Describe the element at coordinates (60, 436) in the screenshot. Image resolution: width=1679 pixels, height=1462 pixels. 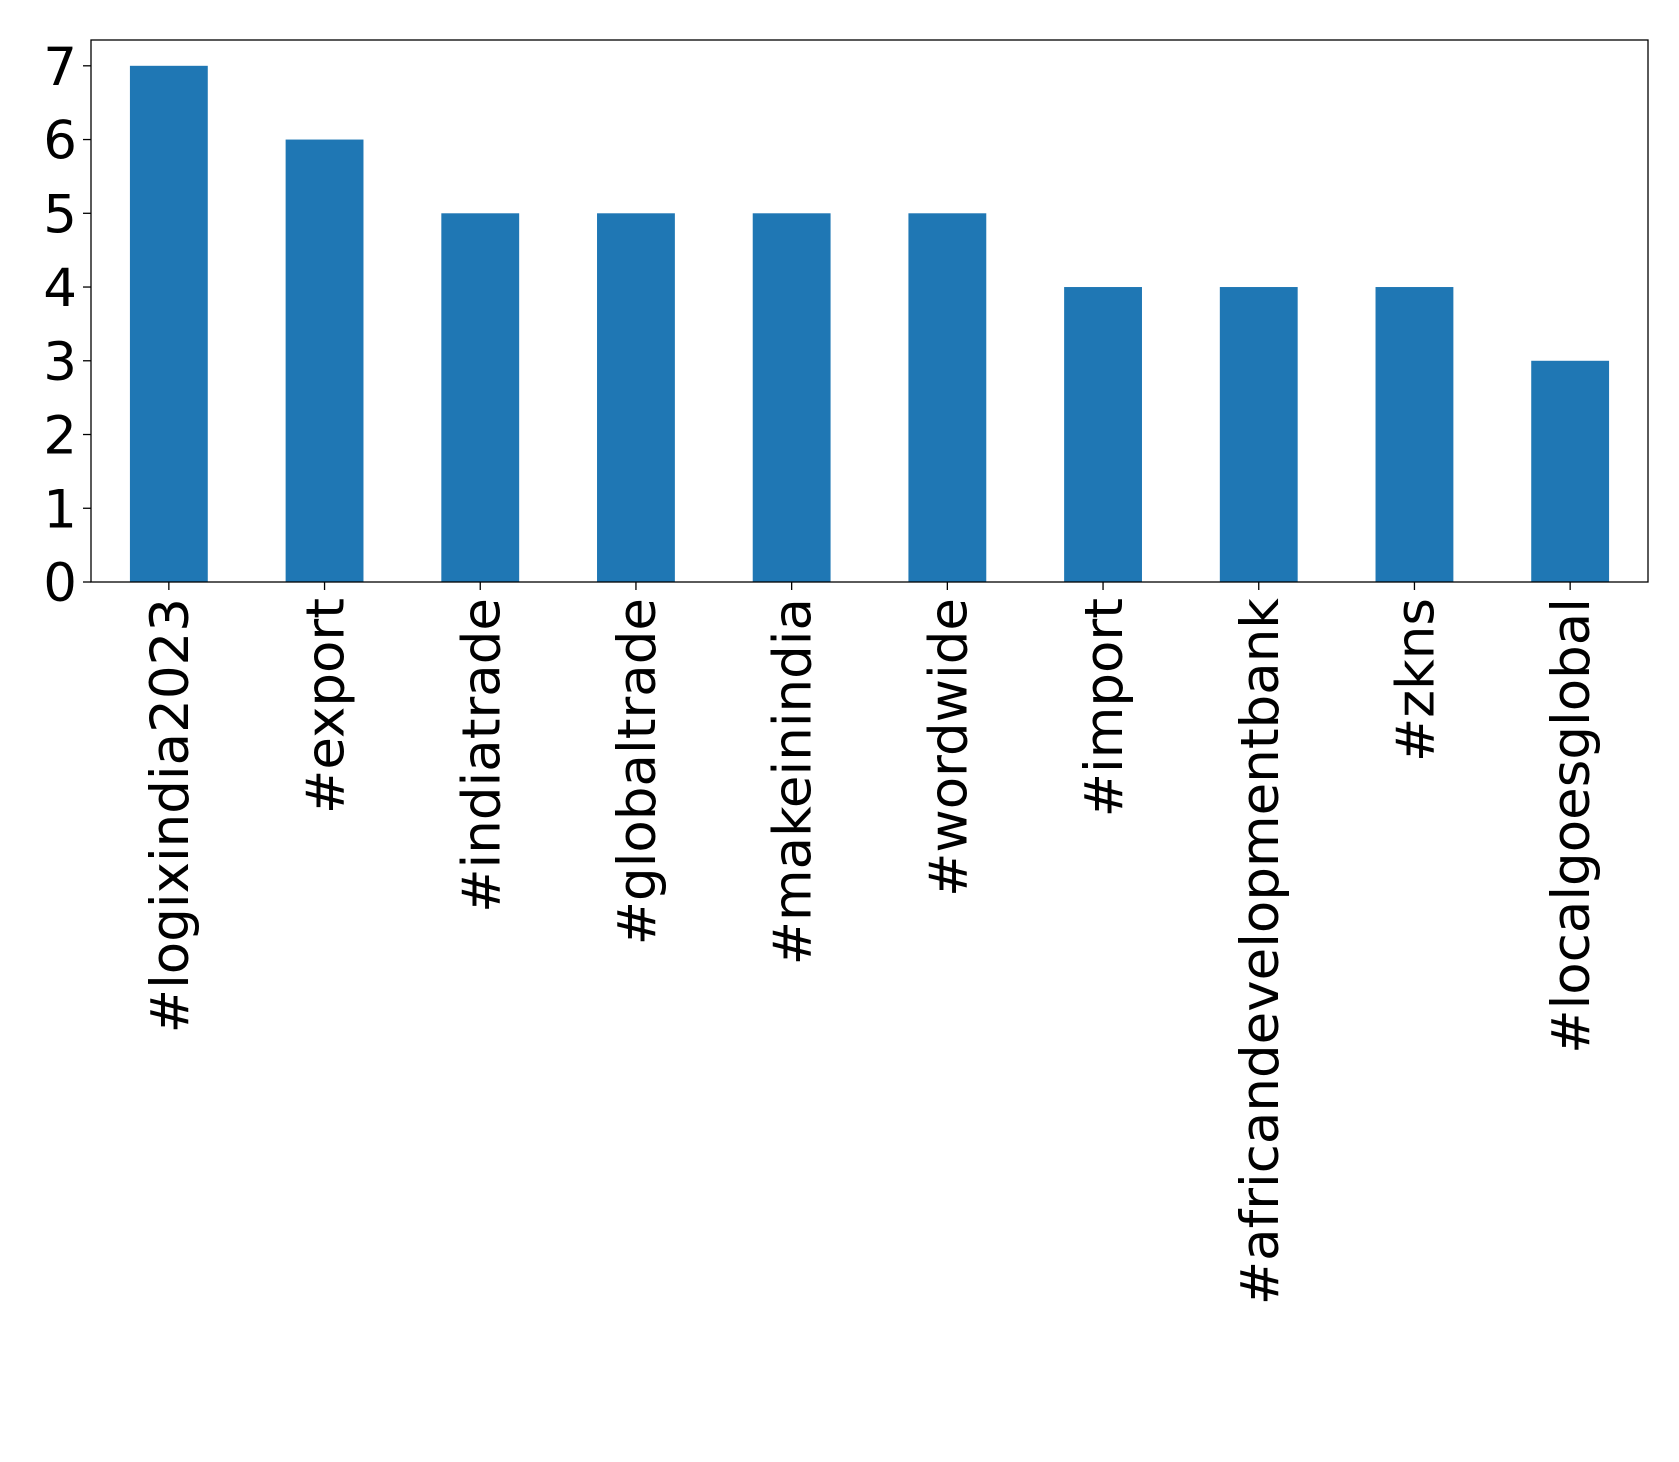
I see `y-tick-label: 2` at that location.